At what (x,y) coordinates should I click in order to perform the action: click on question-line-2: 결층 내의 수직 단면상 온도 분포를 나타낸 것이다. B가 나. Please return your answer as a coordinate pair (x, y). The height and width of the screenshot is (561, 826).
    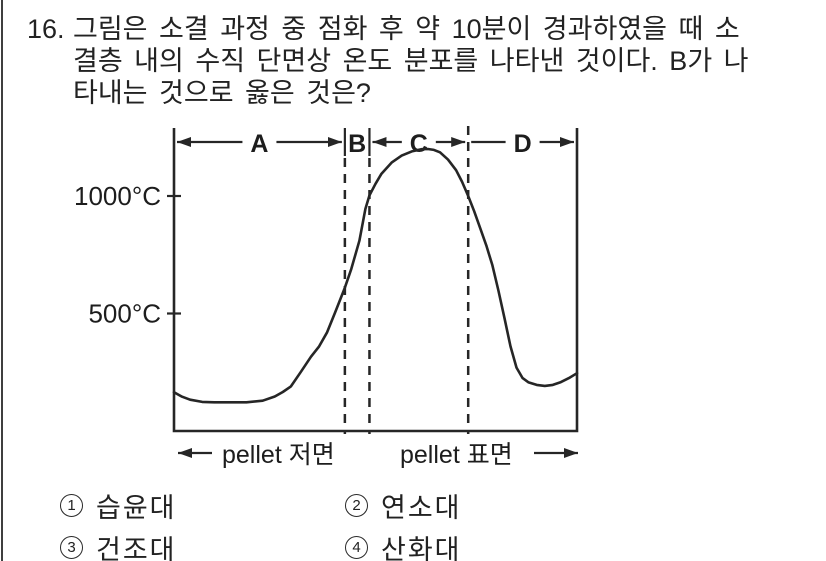
    Looking at the image, I should click on (411, 61).